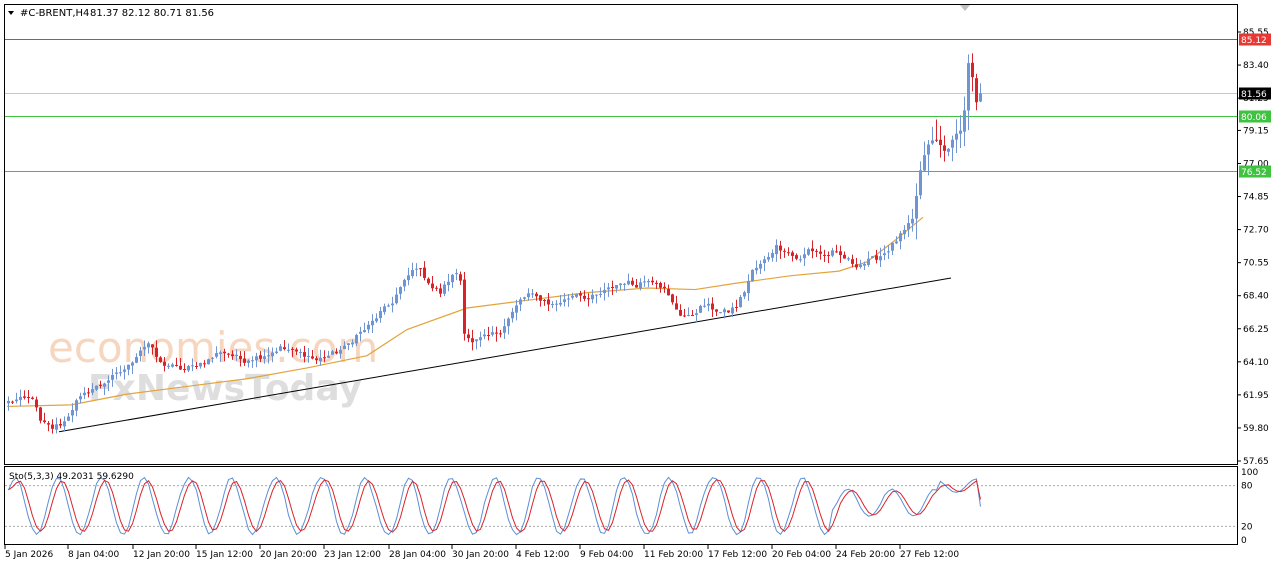 The width and height of the screenshot is (1280, 571). What do you see at coordinates (11, 13) in the screenshot?
I see `triangle-down-icon` at bounding box center [11, 13].